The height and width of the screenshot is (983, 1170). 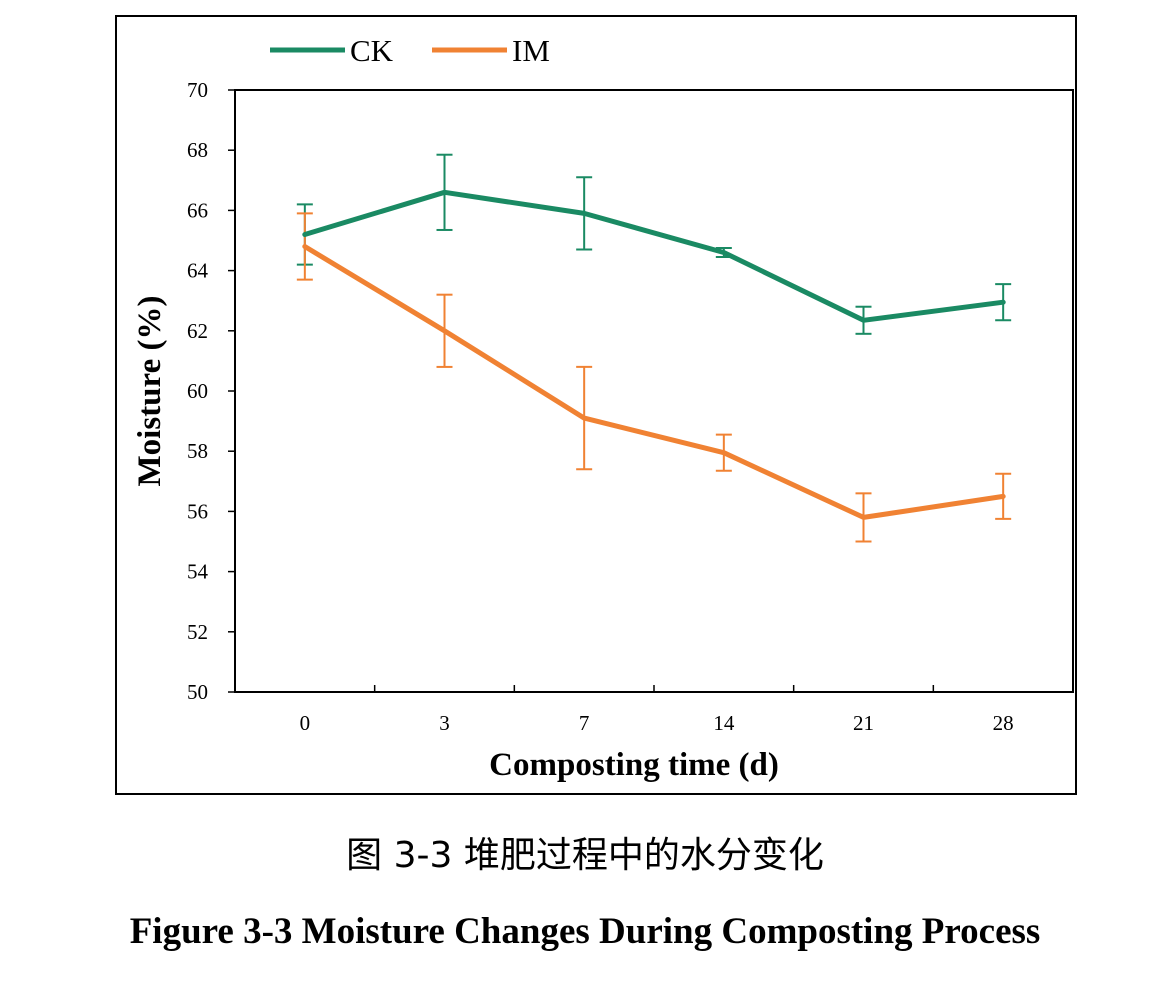 What do you see at coordinates (305, 723) in the screenshot?
I see `x-tick-label: 0` at bounding box center [305, 723].